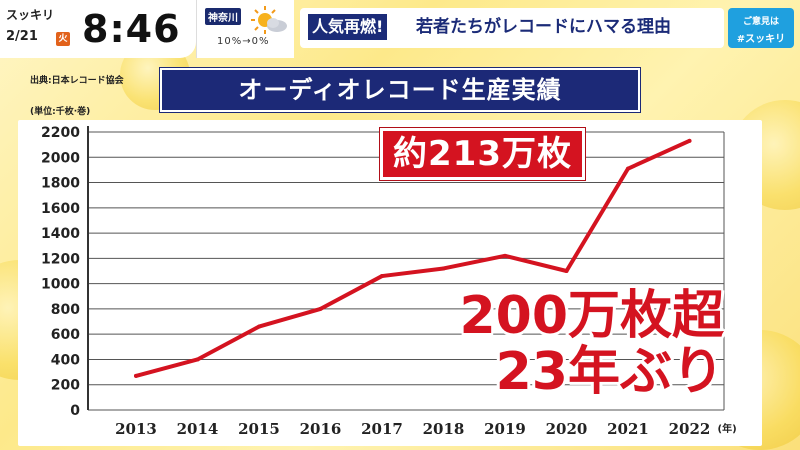  I want to click on x-tick-label: 2013, so click(136, 429).